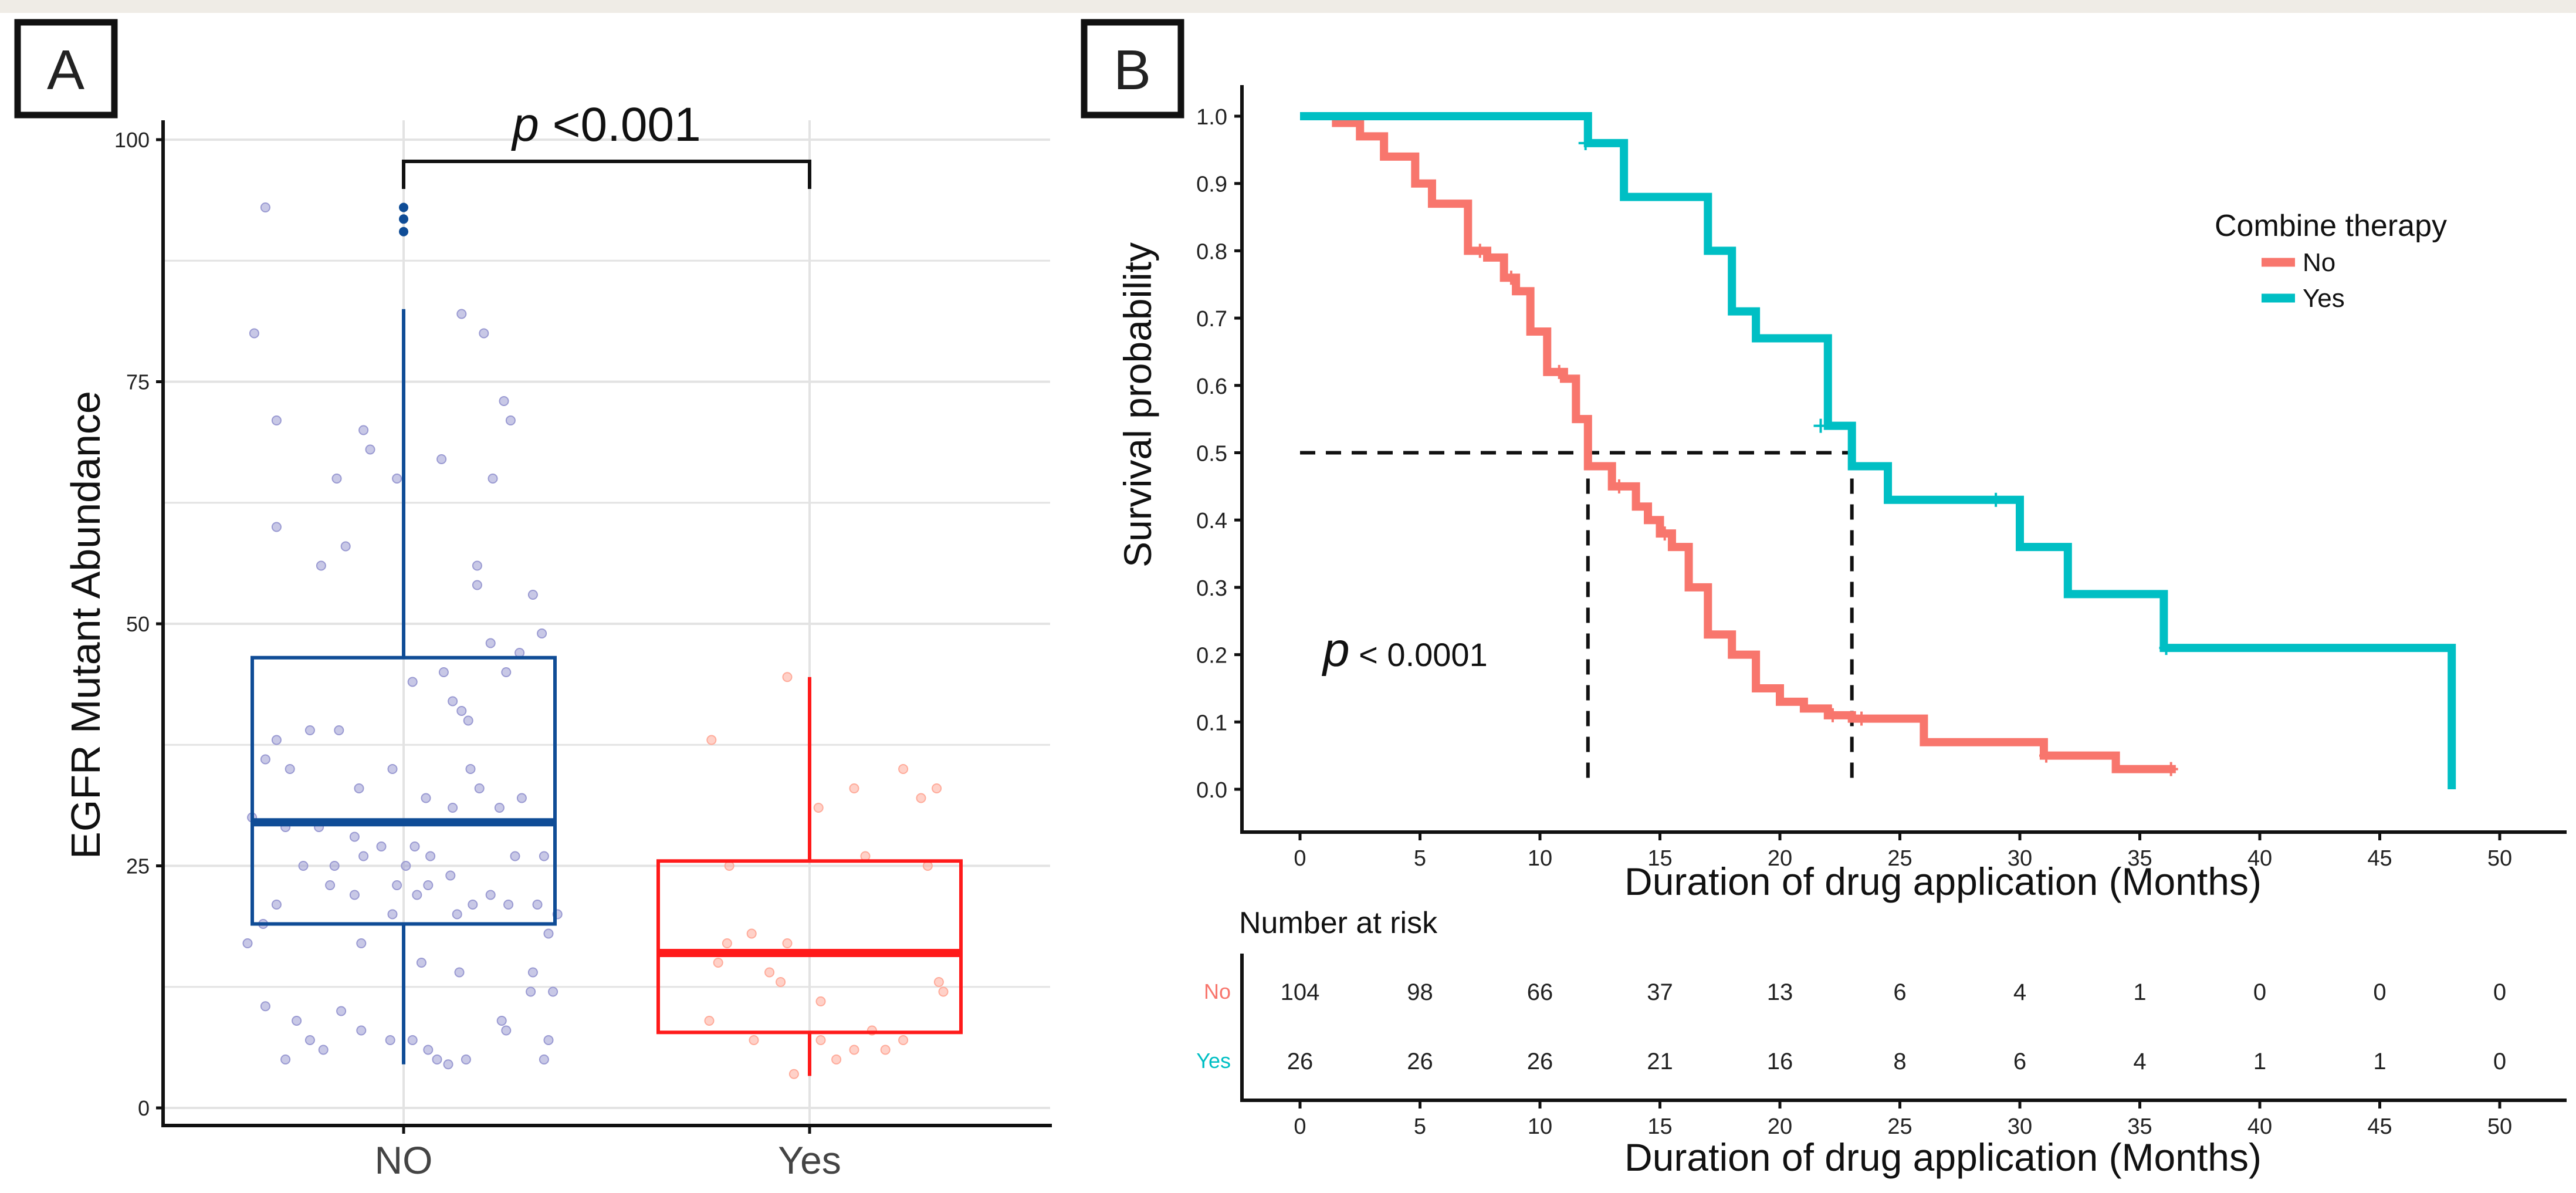 This screenshot has height=1193, width=2576. I want to click on y-tick-label: 0.8, so click(1211, 251).